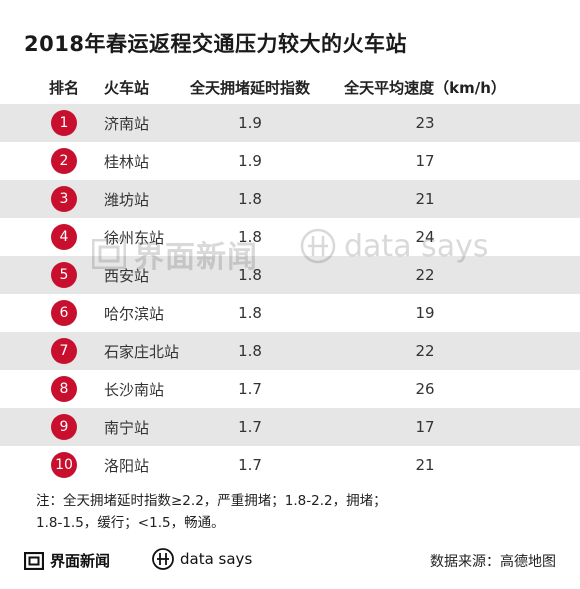 The image size is (580, 589). What do you see at coordinates (290, 389) in the screenshot?
I see `table-row: 8 长沙南站 1.7 26` at bounding box center [290, 389].